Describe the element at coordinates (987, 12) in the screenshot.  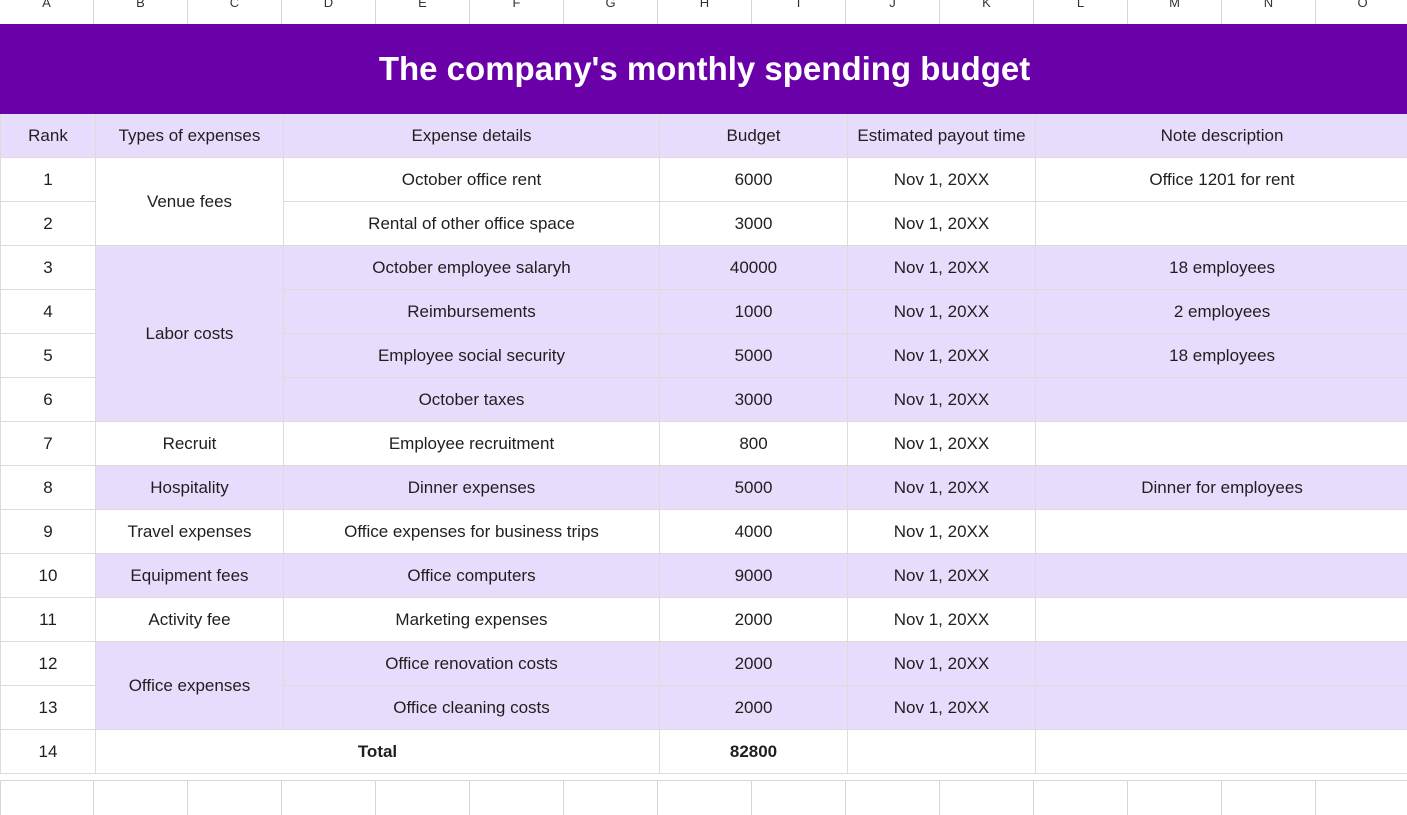
I see `column-header-k: K` at that location.